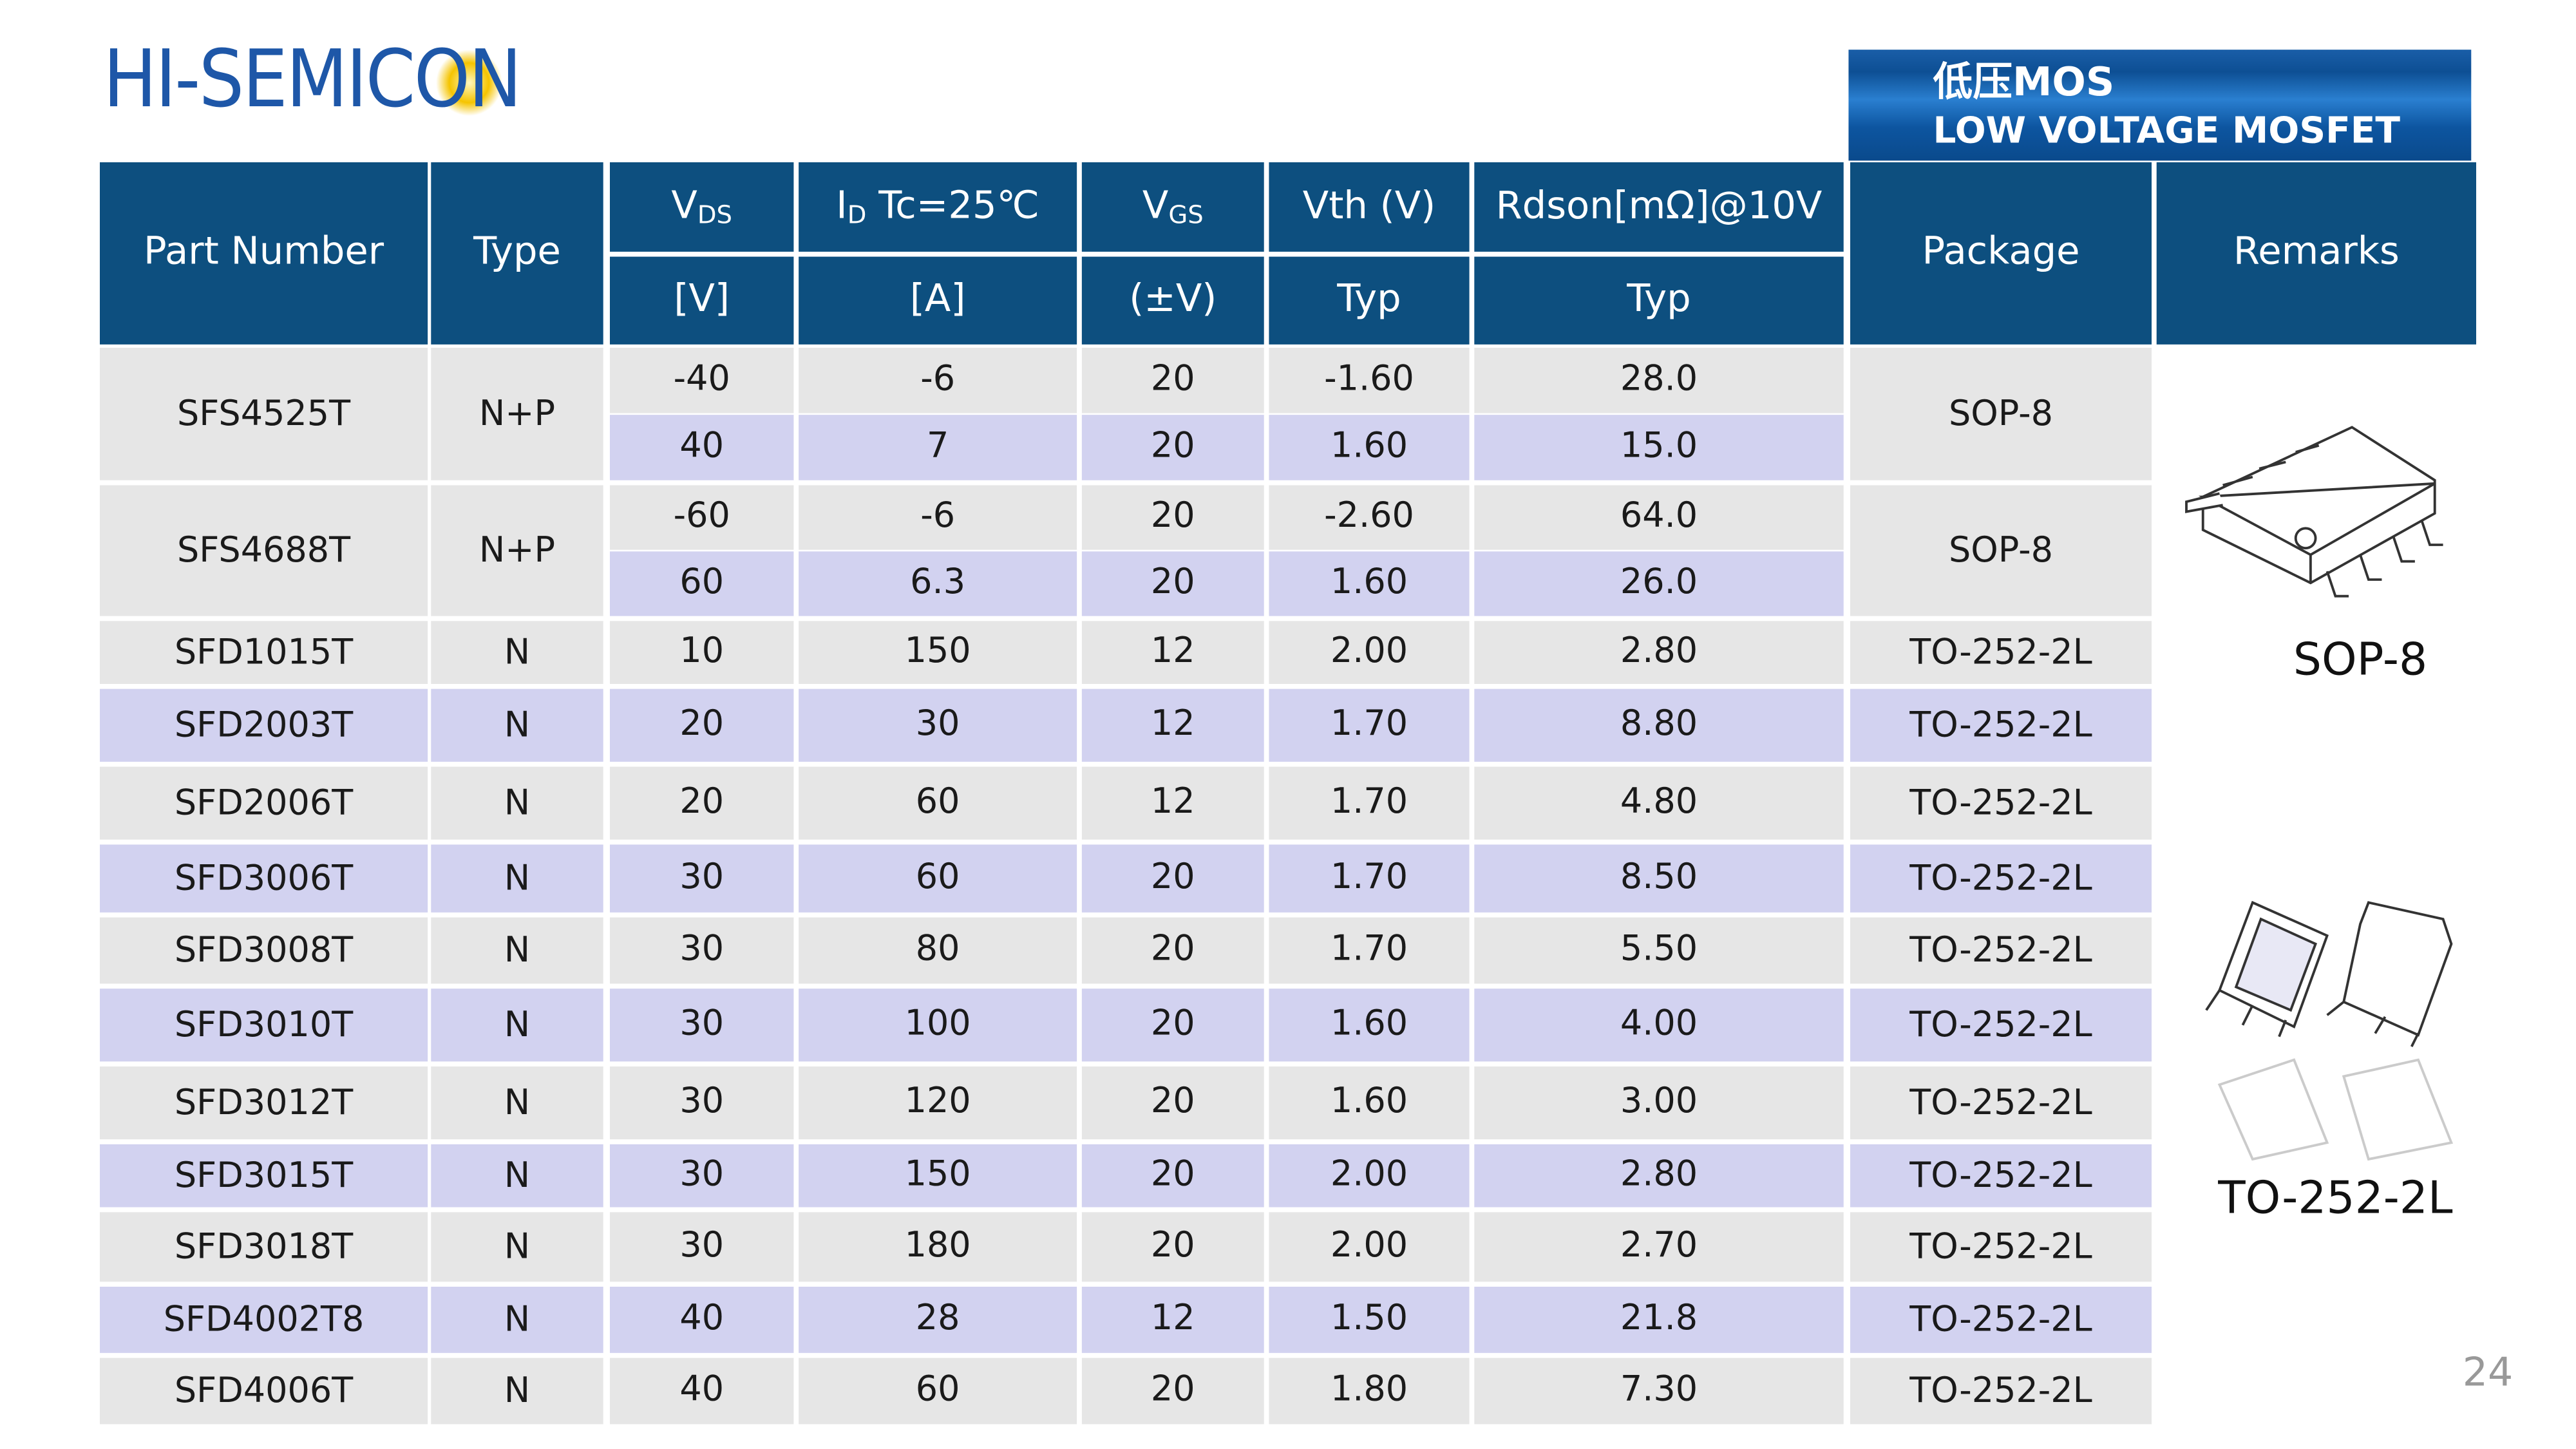 The width and height of the screenshot is (2576, 1449). I want to click on header-unit: [A], so click(938, 298).